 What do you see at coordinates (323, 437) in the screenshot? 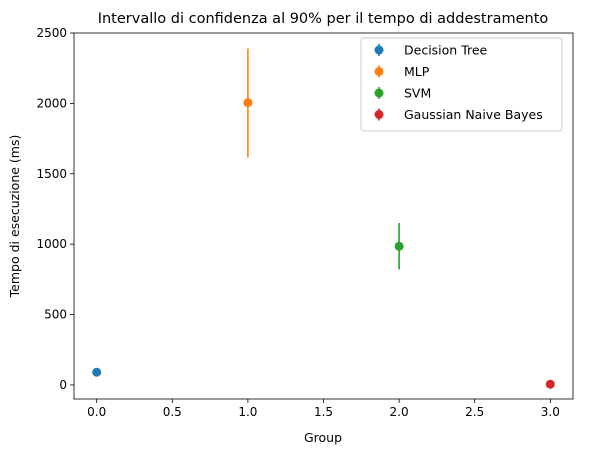
I see `x-axis-label: Group` at bounding box center [323, 437].